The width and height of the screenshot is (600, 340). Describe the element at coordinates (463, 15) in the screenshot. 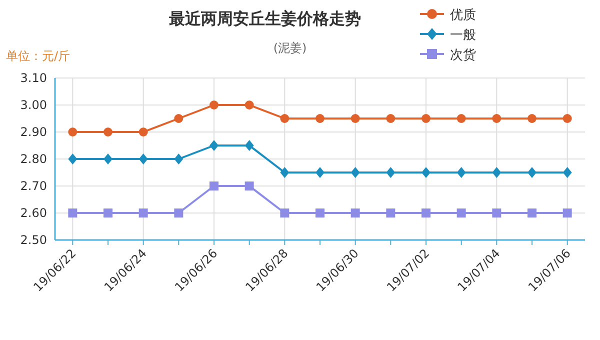

I see `legend-label: 优质` at that location.